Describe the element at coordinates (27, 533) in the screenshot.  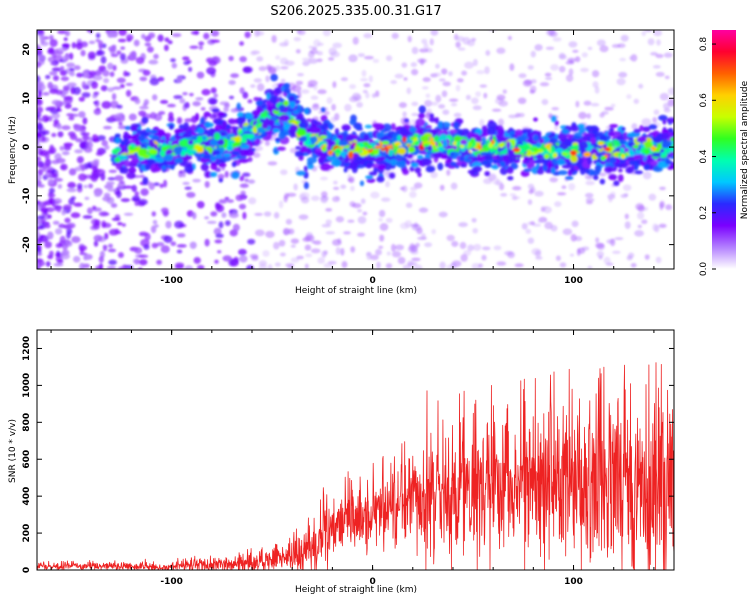
I see `y-tick-label: 200` at that location.